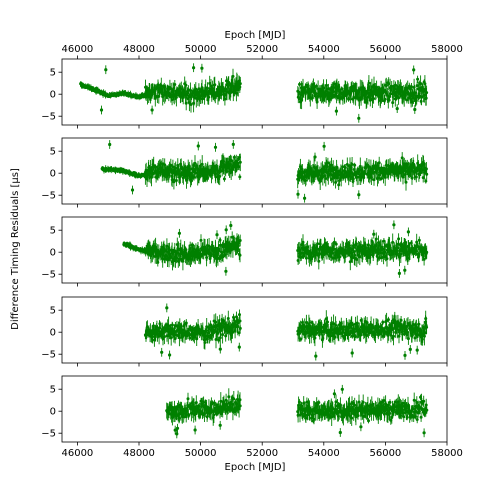 This screenshot has height=498, width=498. I want to click on panel-3: −5 0 5, so click(244, 251).